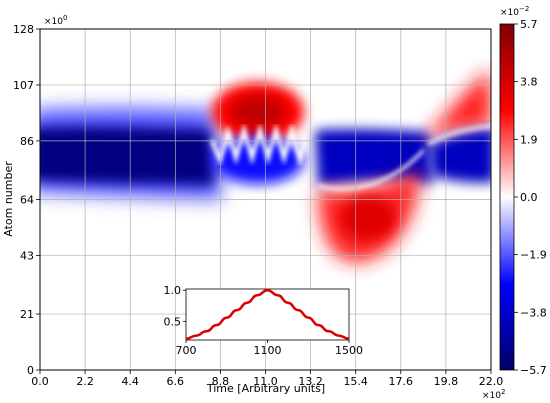 The image size is (550, 403). I want to click on inset-chart: 700 1100 1500 0.5 1.0, so click(264, 320).